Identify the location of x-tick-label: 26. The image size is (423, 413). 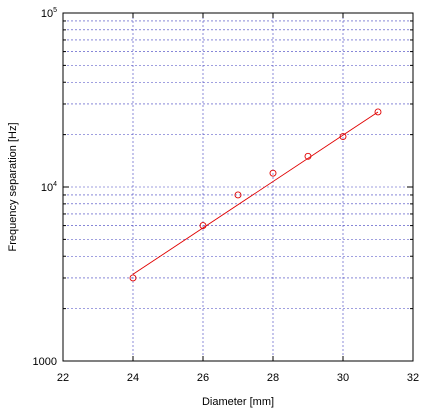
(203, 378).